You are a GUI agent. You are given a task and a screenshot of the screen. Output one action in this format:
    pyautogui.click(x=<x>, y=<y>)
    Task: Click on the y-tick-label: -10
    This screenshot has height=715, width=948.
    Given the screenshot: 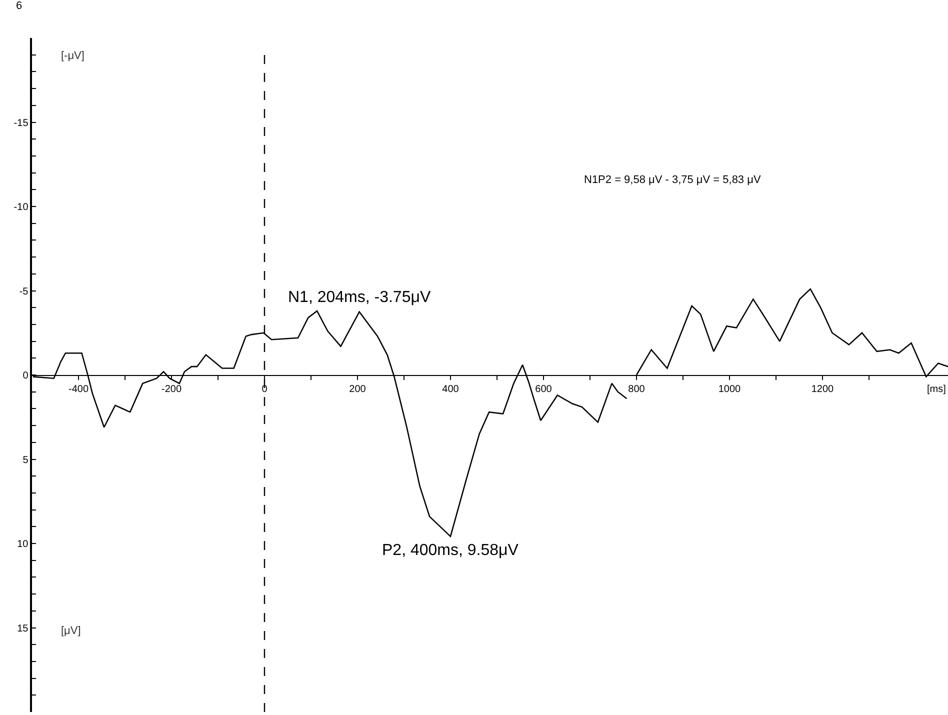 What is the action you would take?
    pyautogui.click(x=21, y=207)
    